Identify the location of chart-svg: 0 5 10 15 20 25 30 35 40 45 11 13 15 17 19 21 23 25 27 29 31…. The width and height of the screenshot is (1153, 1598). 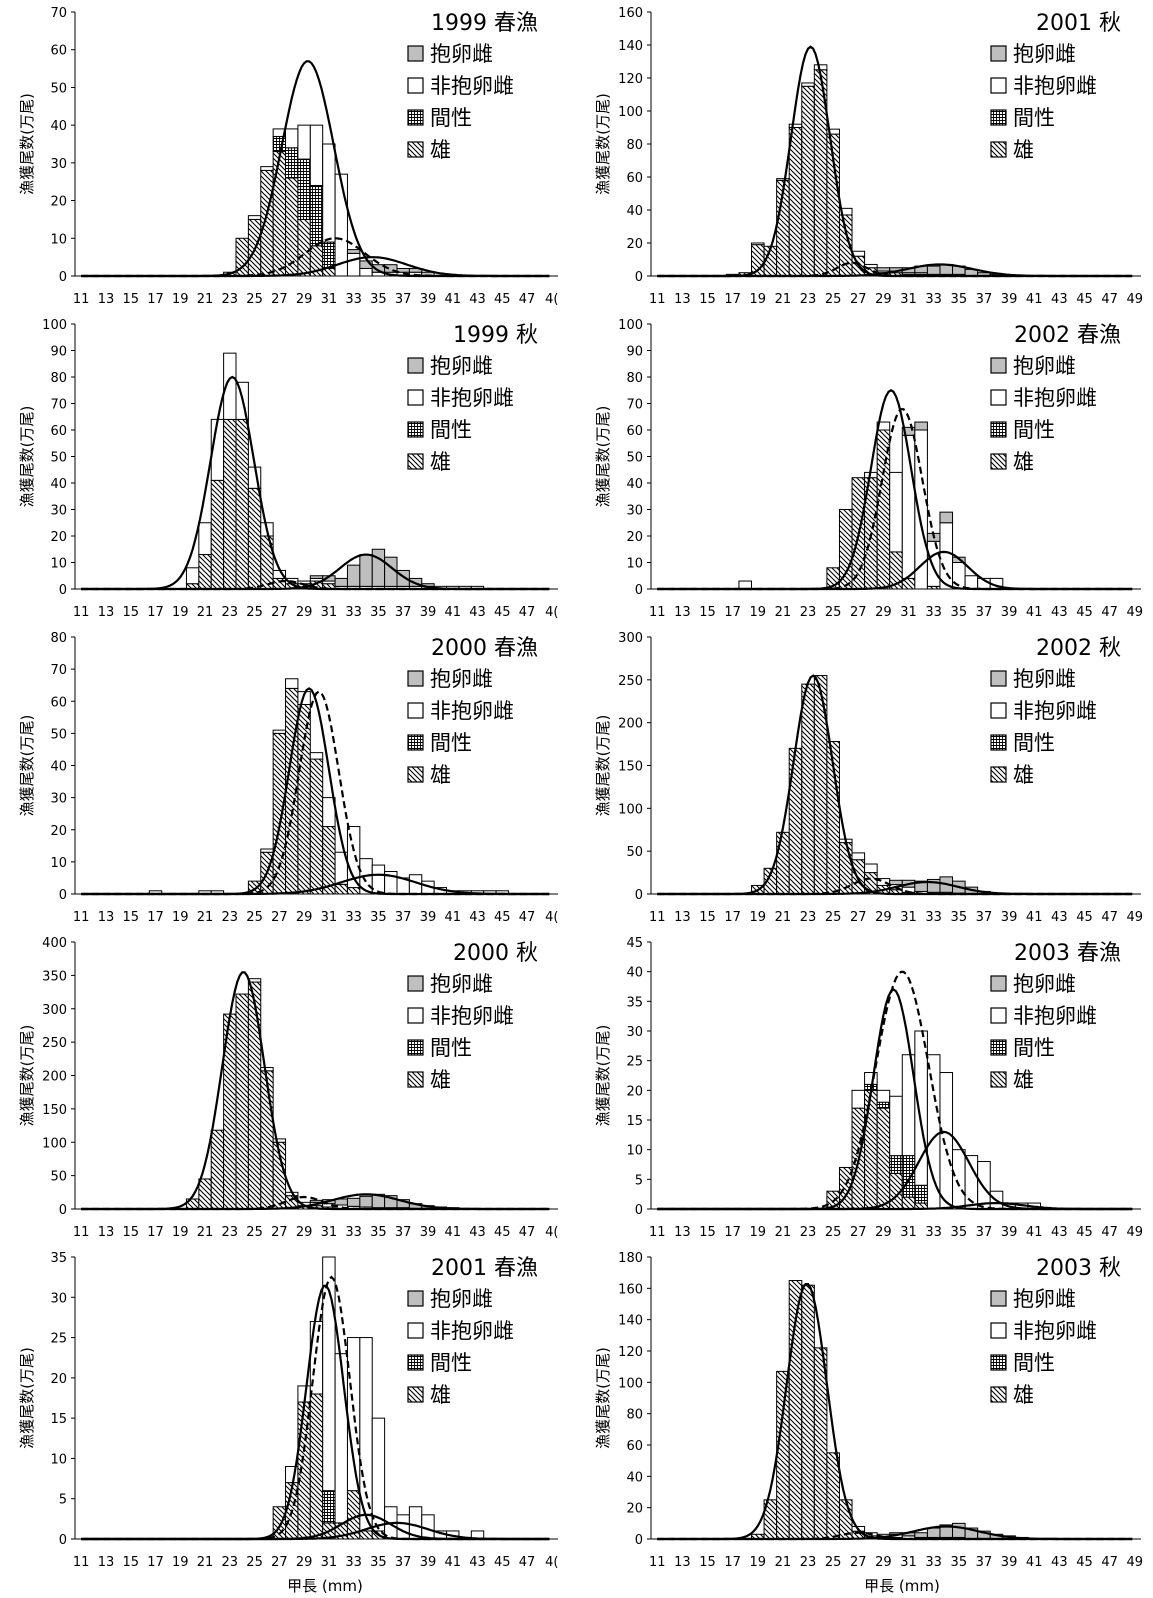
(868, 1088).